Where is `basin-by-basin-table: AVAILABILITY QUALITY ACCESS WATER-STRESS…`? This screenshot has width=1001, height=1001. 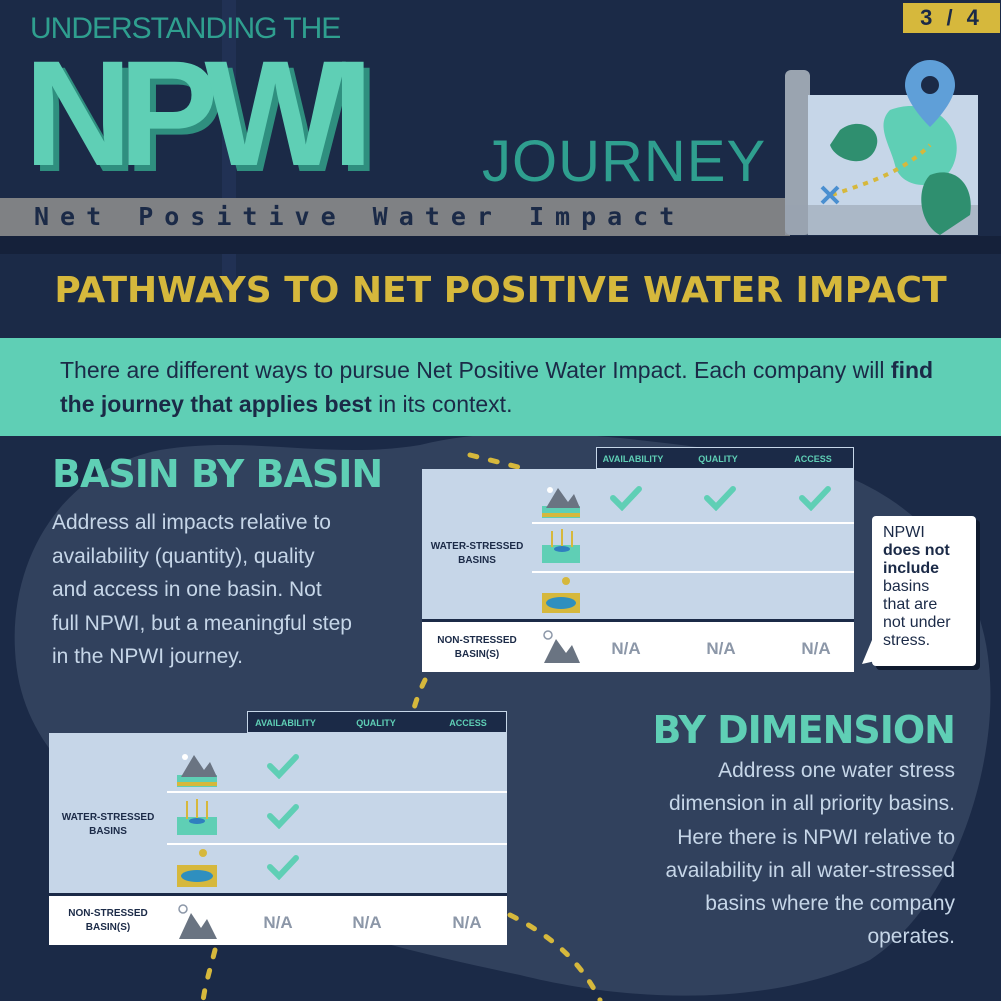 basin-by-basin-table: AVAILABILITY QUALITY ACCESS WATER-STRESS… is located at coordinates (638, 559).